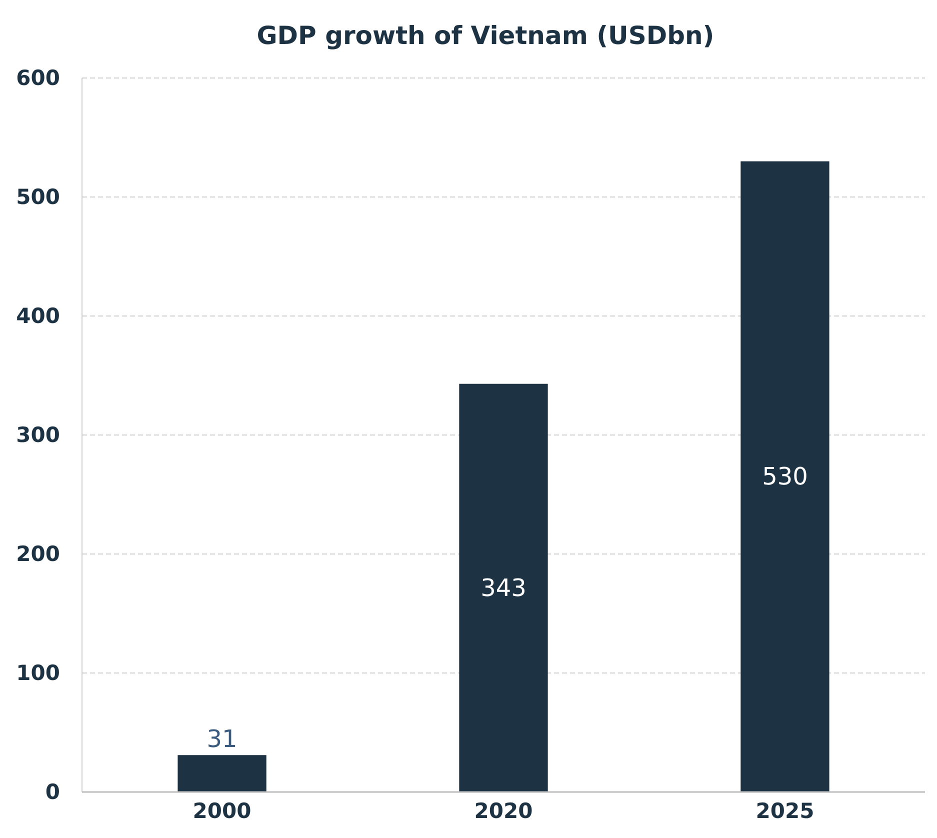 Image resolution: width=937 pixels, height=838 pixels. I want to click on y-tick-label: 300, so click(38, 435).